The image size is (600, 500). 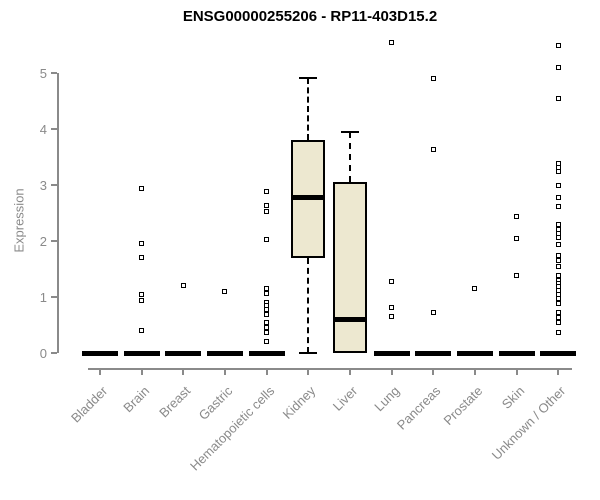 What do you see at coordinates (43, 353) in the screenshot?
I see `y-tick-label: 0` at bounding box center [43, 353].